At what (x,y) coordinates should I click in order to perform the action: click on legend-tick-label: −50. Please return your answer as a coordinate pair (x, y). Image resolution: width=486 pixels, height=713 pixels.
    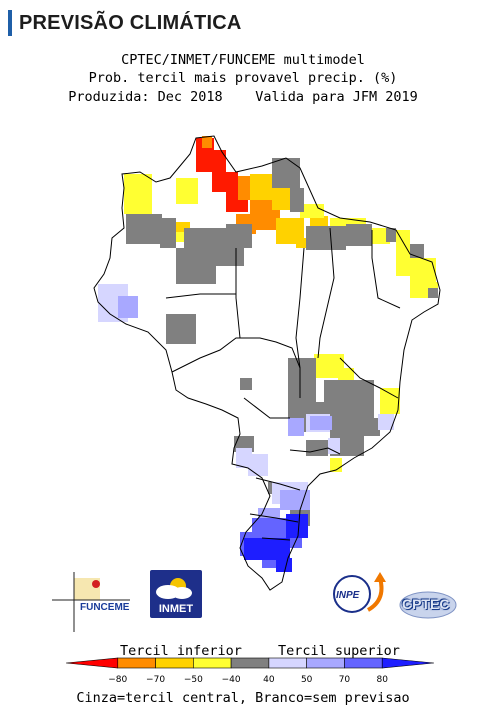
    Looking at the image, I should click on (193, 680).